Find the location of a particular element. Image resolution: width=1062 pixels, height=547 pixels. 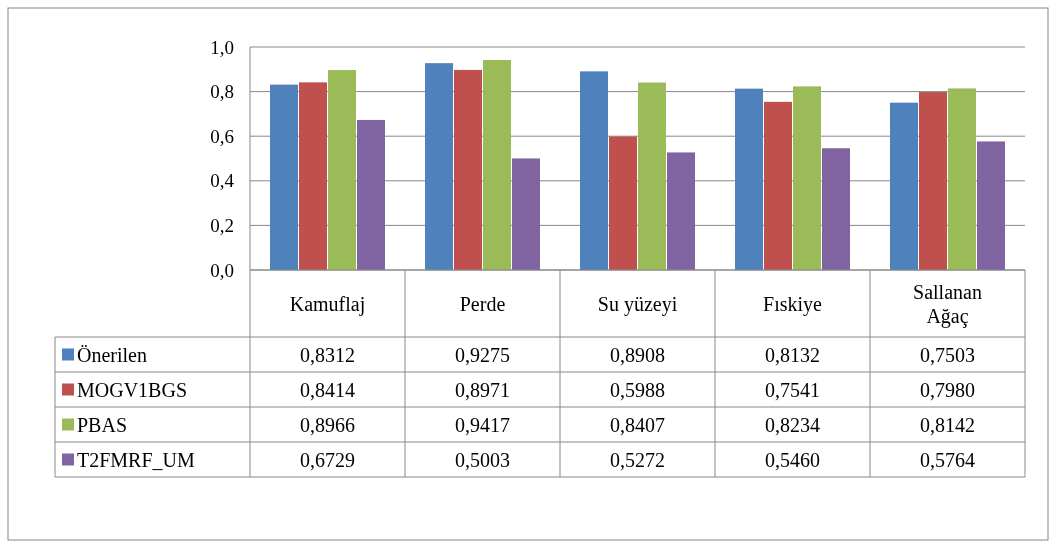

x-tick-label: Sallanan Ağaç is located at coordinates (947, 304).